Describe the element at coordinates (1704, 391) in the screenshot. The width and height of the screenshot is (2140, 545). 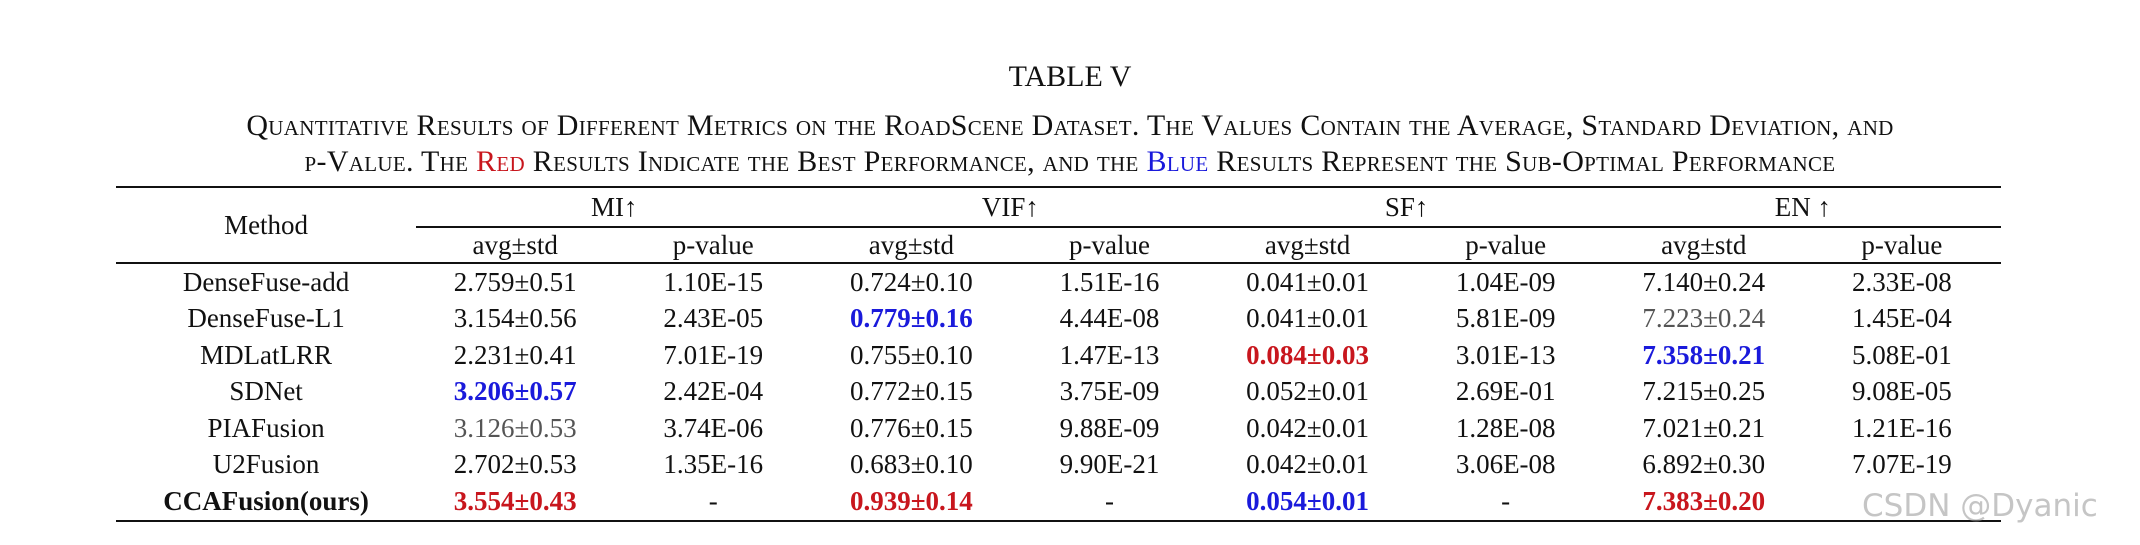
I see `value-cell: 7.215±0.25` at that location.